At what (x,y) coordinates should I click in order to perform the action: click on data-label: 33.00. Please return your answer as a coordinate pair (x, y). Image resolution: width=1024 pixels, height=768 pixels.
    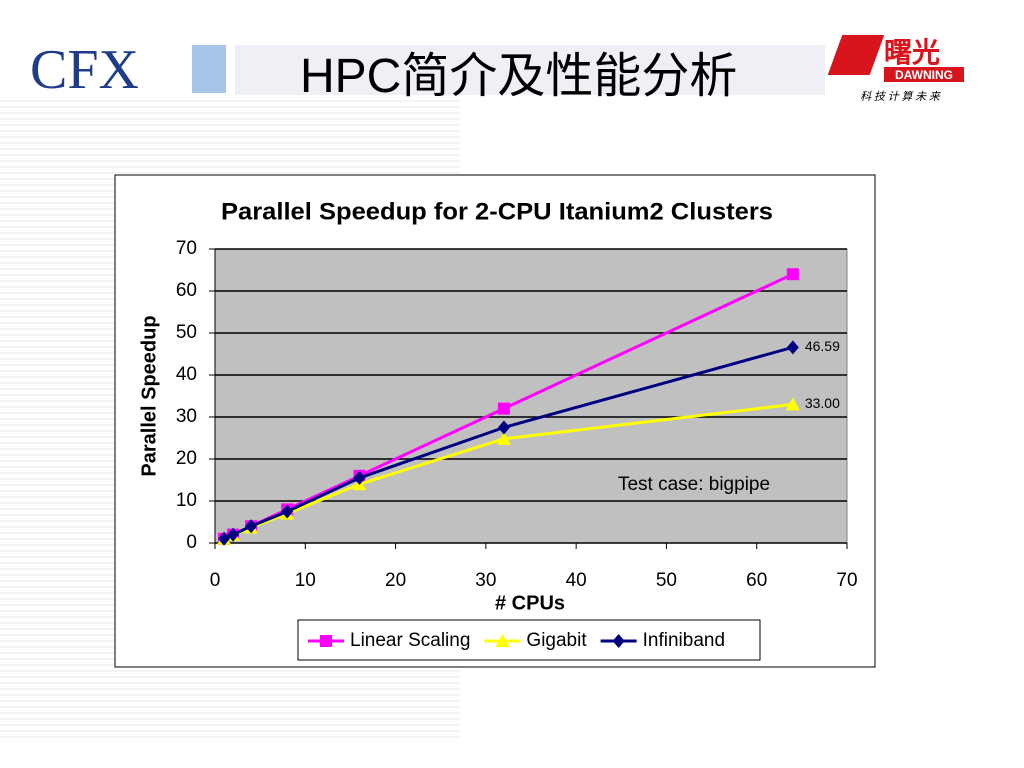
    Looking at the image, I should click on (822, 403).